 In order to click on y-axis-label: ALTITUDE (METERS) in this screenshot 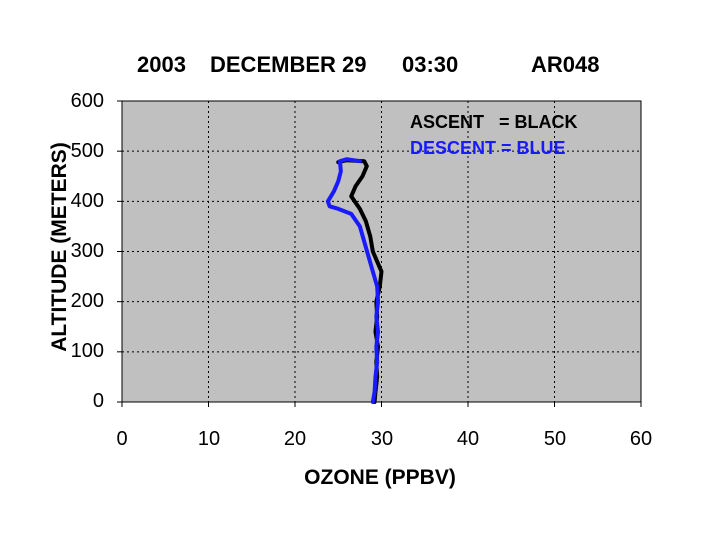, I will do `click(59, 247)`.